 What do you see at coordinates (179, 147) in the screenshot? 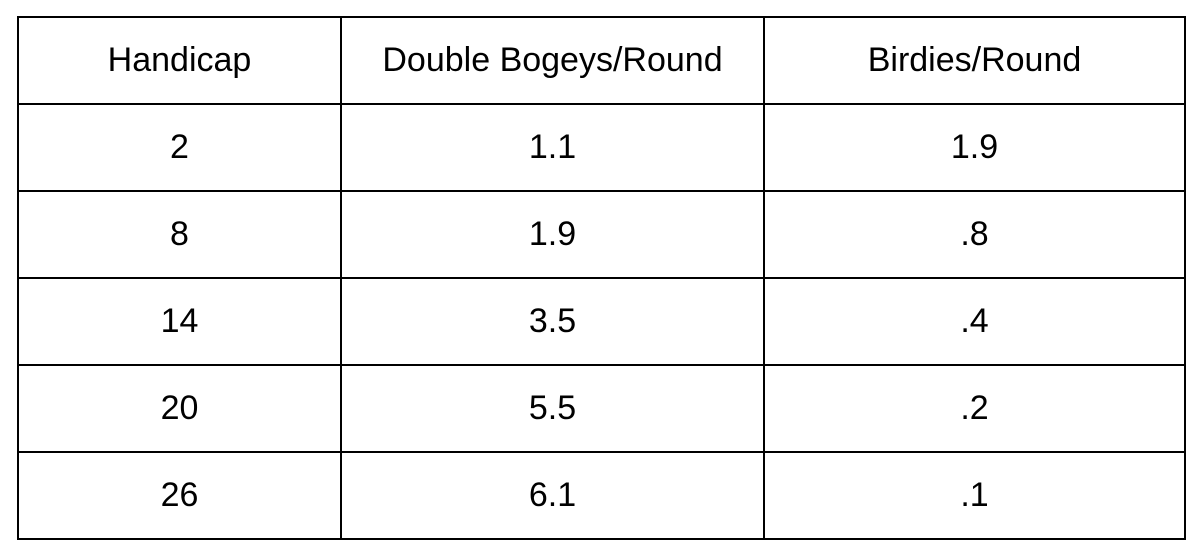
I see `cell-handicap: 2` at bounding box center [179, 147].